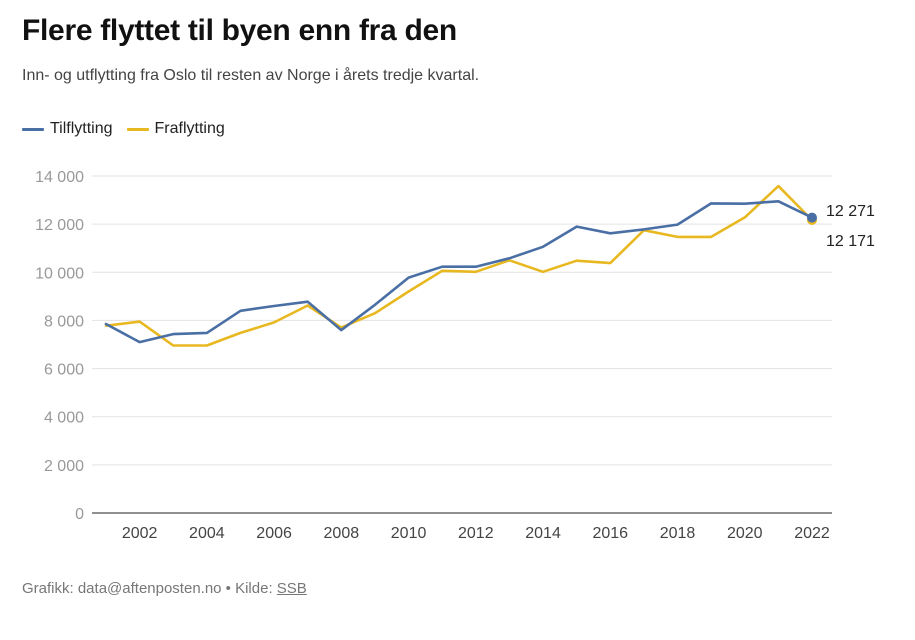  What do you see at coordinates (59, 177) in the screenshot?
I see `y-tick-label: 14 000` at bounding box center [59, 177].